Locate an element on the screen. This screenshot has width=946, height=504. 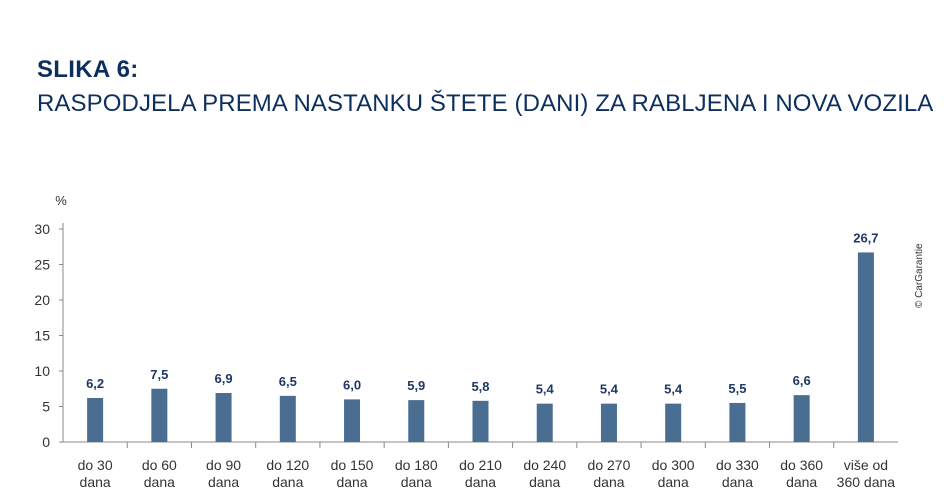
x-tick-label: do 150 is located at coordinates (352, 465).